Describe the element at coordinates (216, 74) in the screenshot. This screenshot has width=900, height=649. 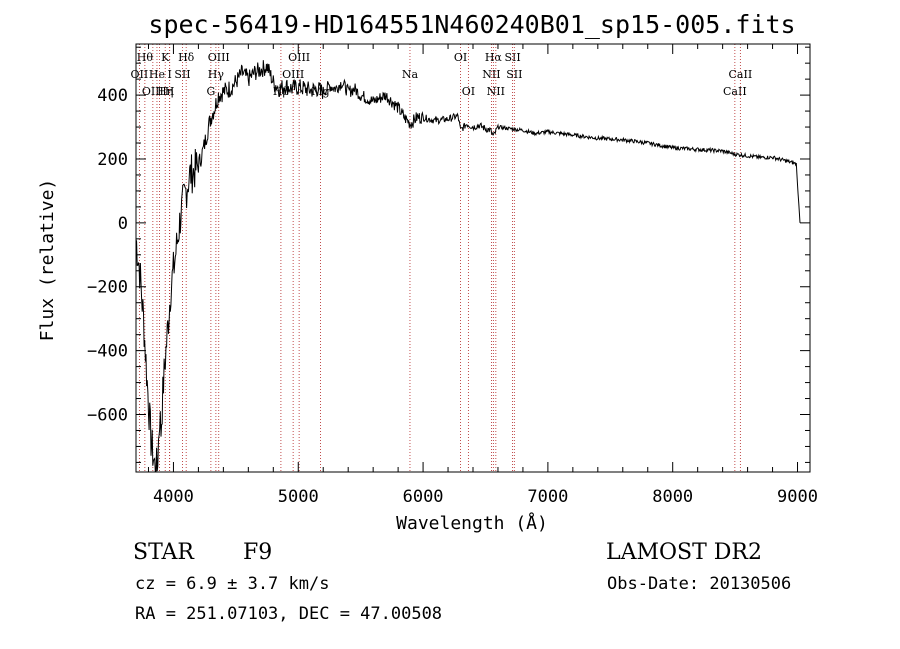
I see `line-label: Hγ` at that location.